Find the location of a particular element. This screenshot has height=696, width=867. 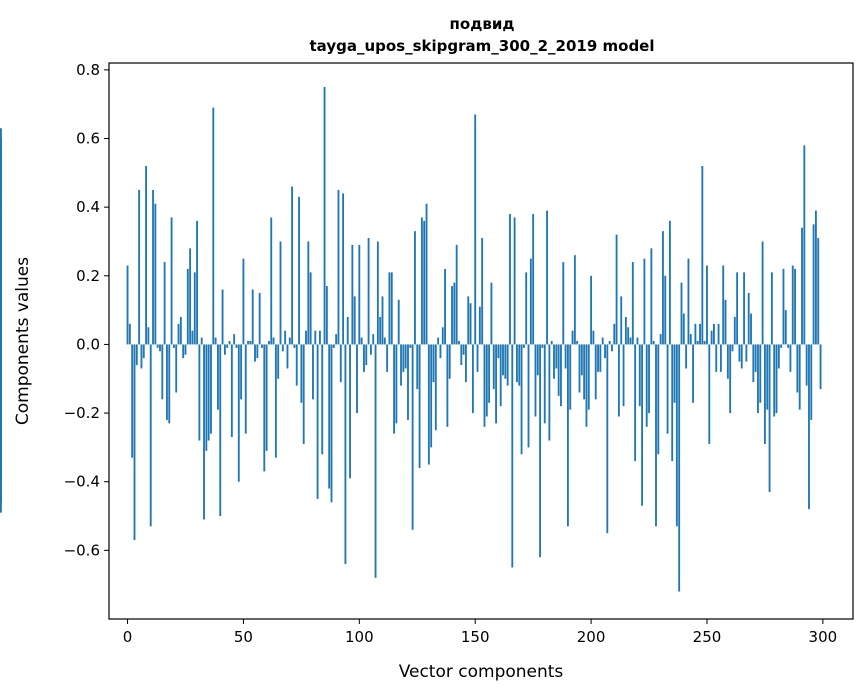

x-axis-label: Vector components is located at coordinates (481, 672).